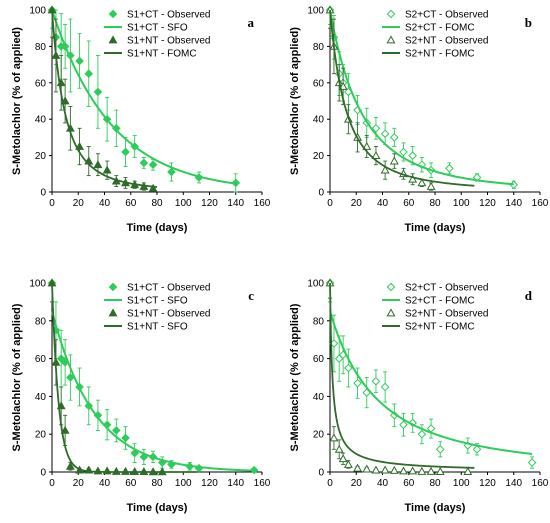 This screenshot has width=550, height=523. What do you see at coordinates (446, 288) in the screenshot?
I see `legend-label: S2+CT - Observed` at bounding box center [446, 288].